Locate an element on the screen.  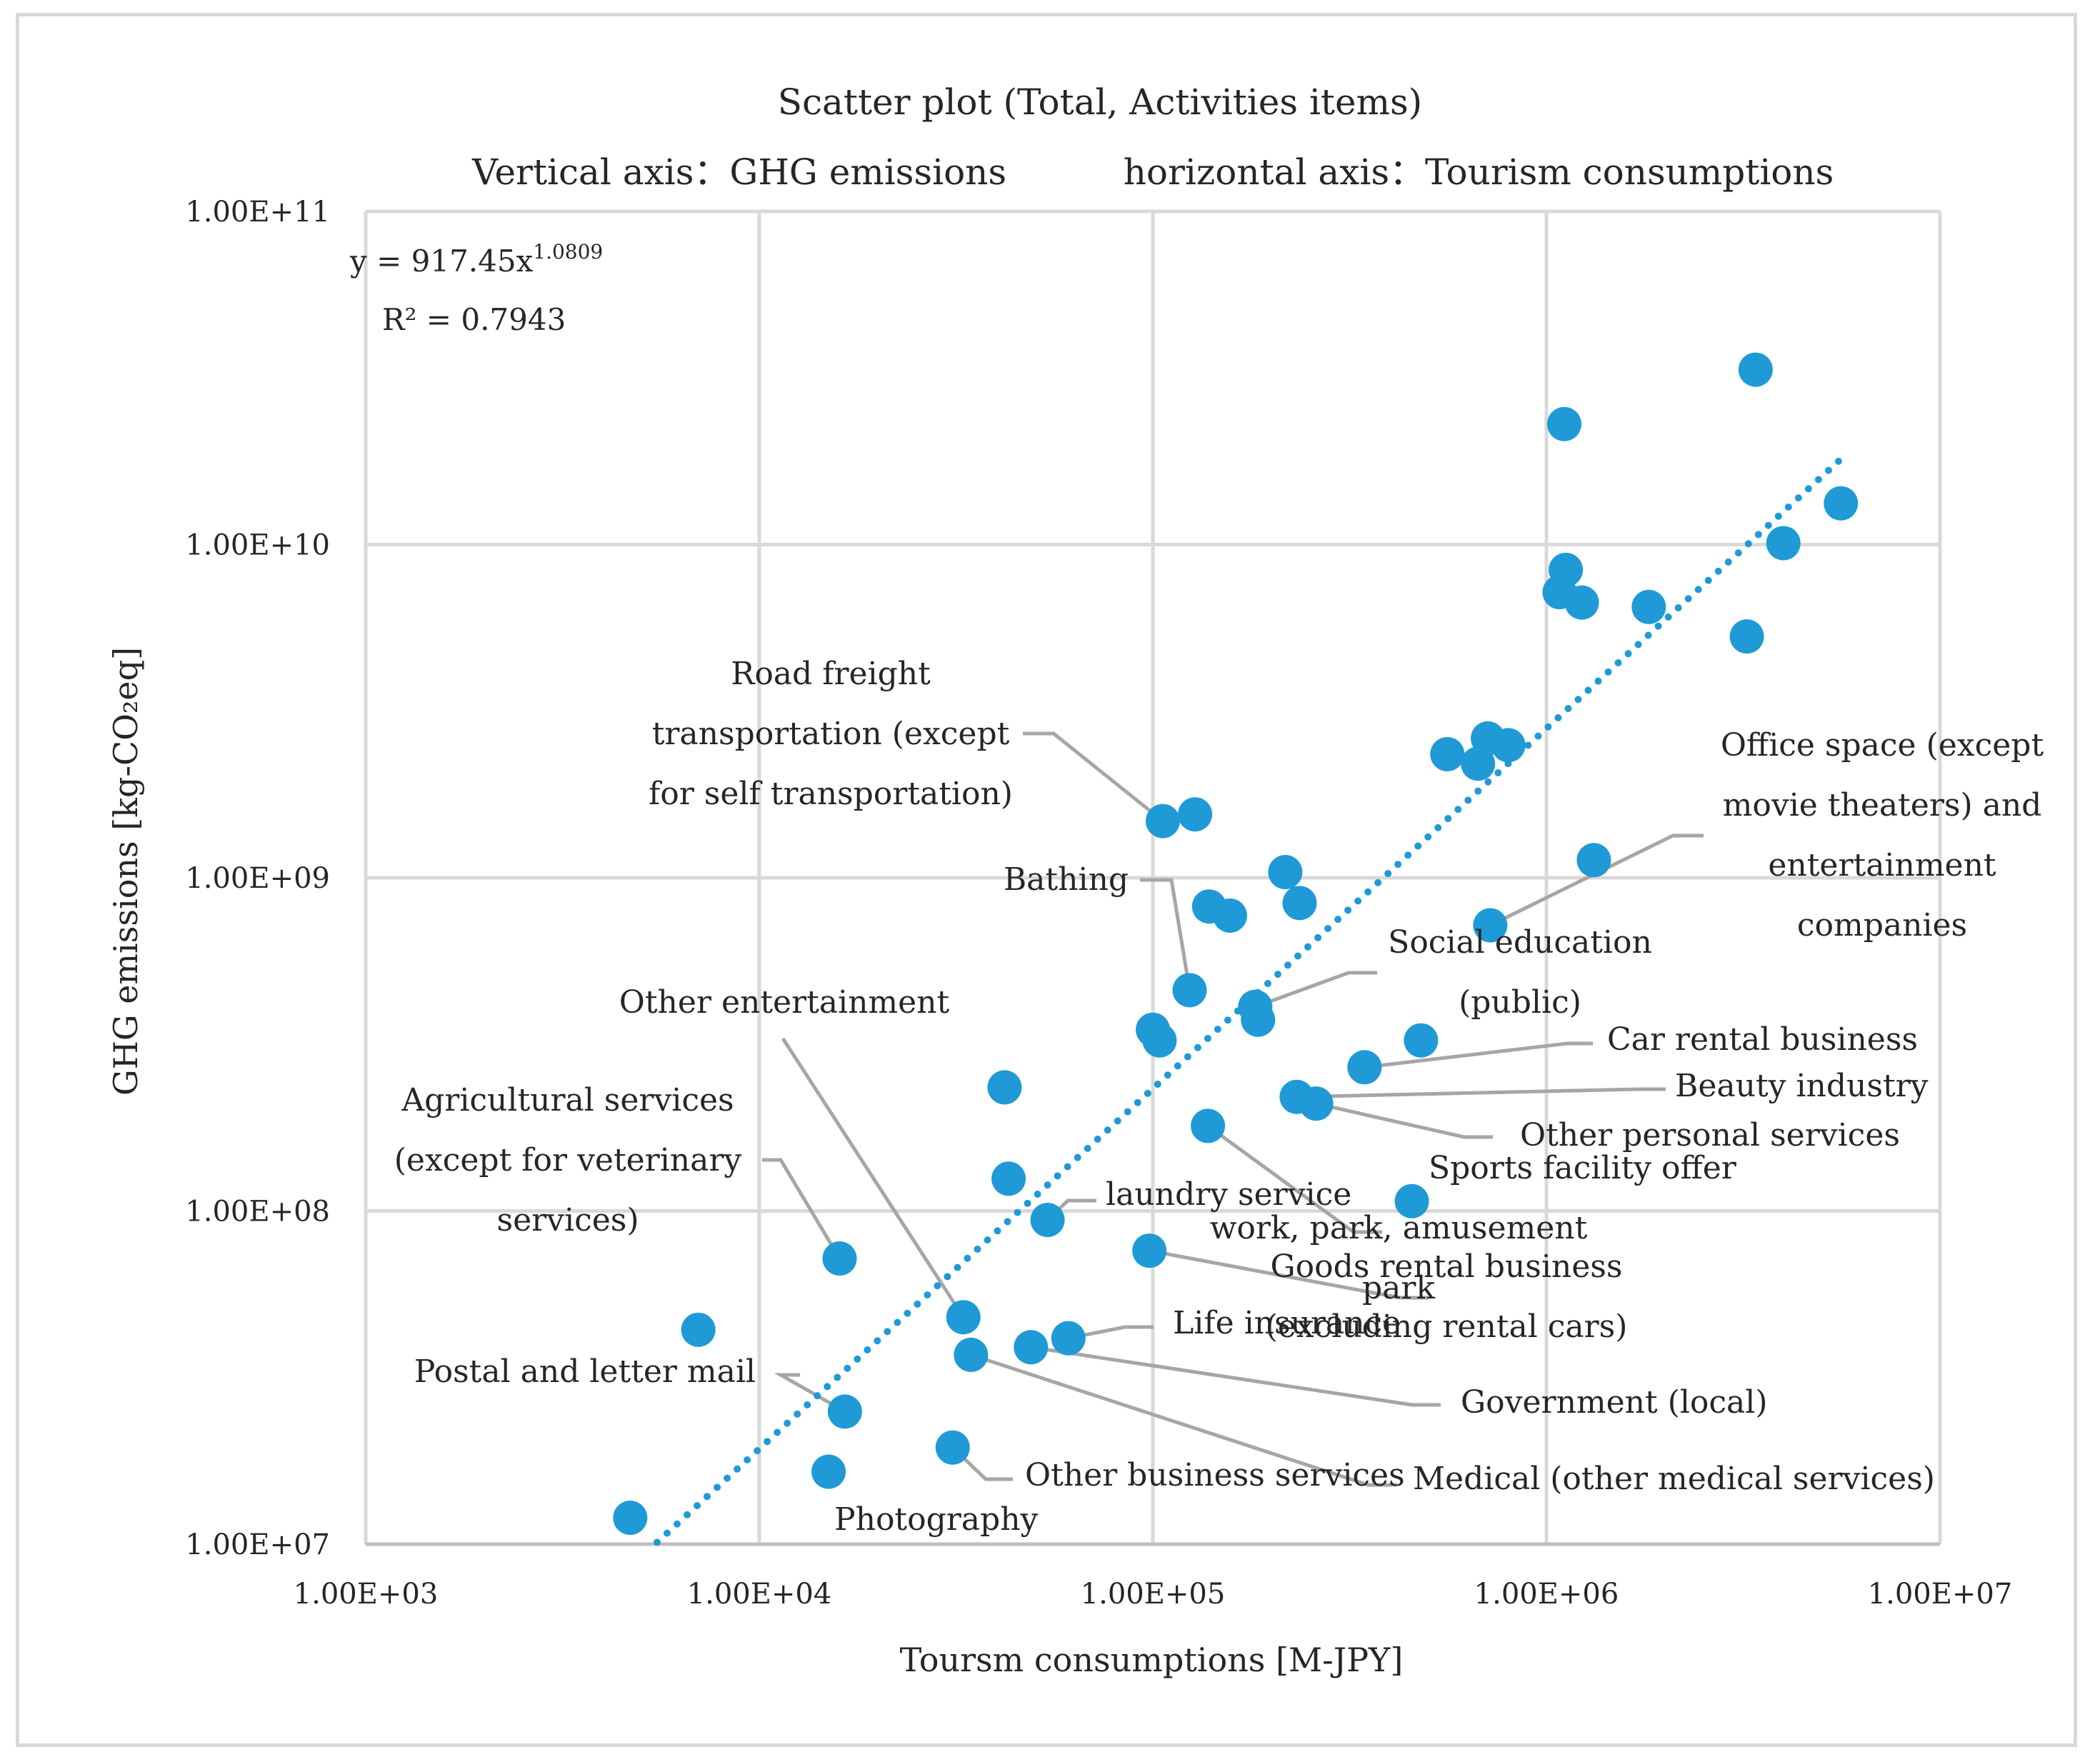
trendline-r-squared: R² = 0.7943 is located at coordinates (474, 319).